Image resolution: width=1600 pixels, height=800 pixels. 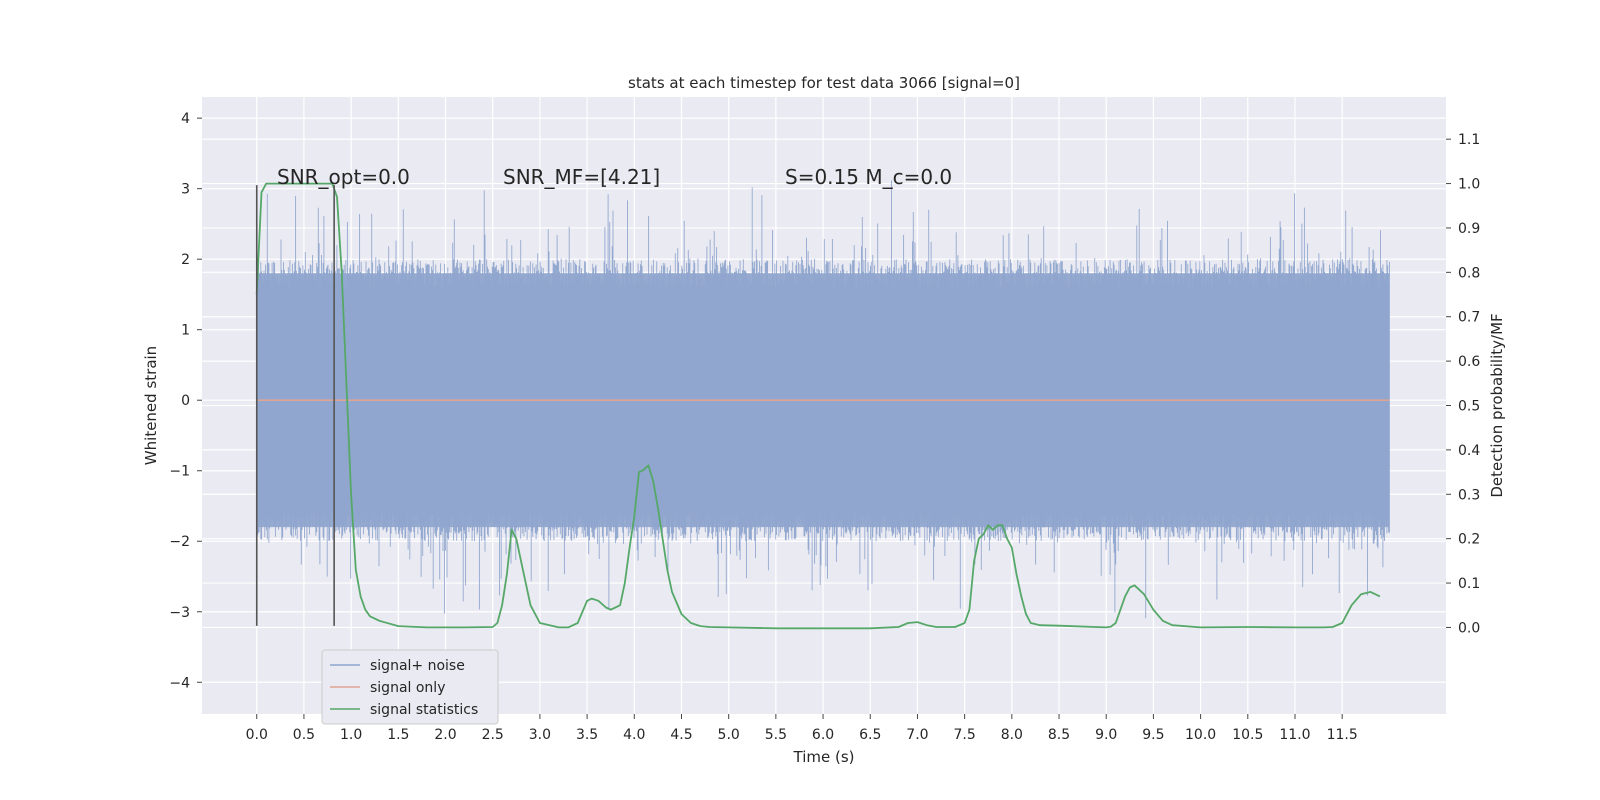 What do you see at coordinates (1200, 735) in the screenshot?
I see `x-tick-label: 10.0` at bounding box center [1200, 735].